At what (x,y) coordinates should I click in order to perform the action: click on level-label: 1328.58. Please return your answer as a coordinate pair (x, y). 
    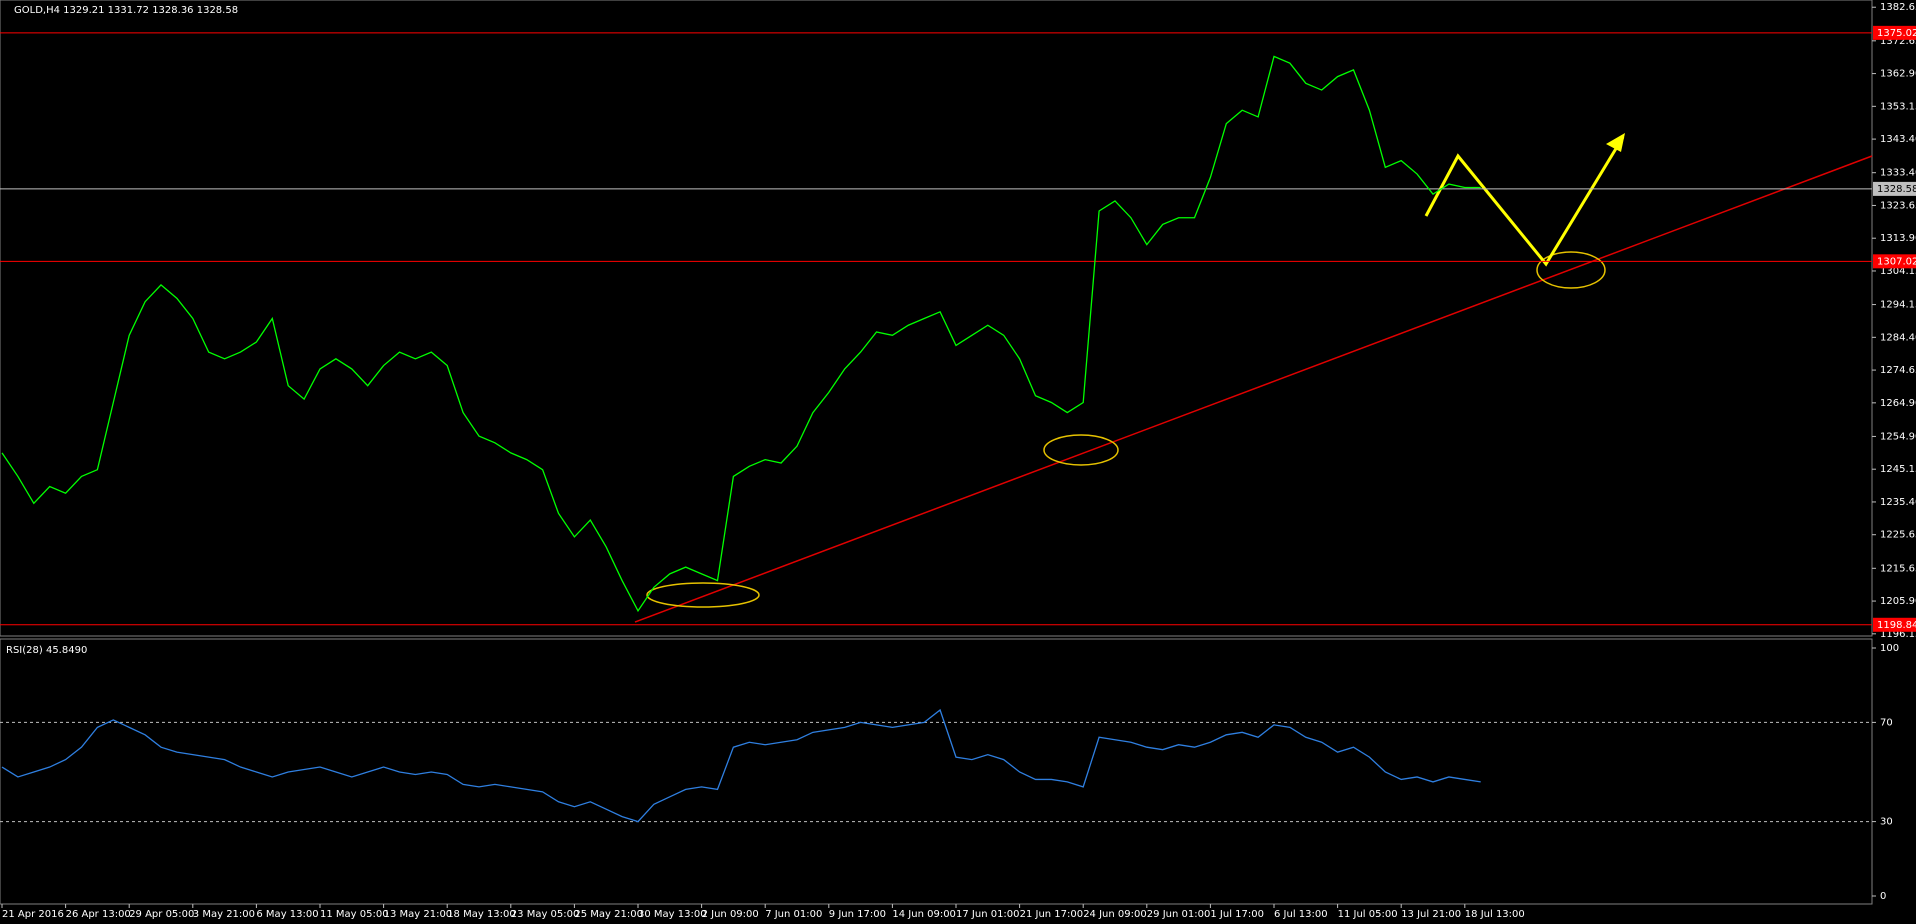
    Looking at the image, I should click on (1896, 189).